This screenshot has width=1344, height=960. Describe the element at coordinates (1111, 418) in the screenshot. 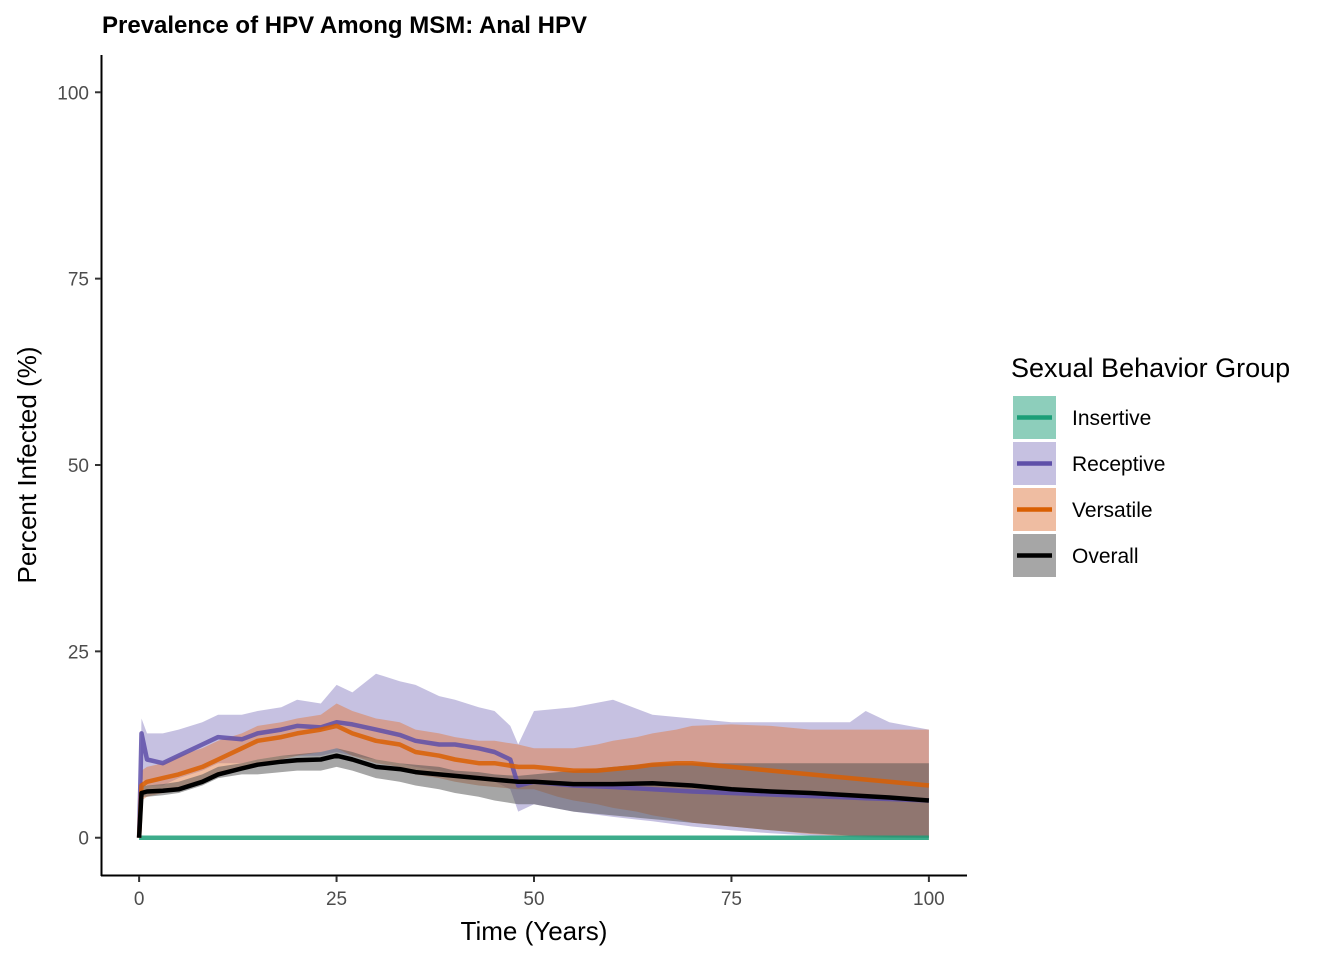

I see `legend-label: Insertive` at that location.